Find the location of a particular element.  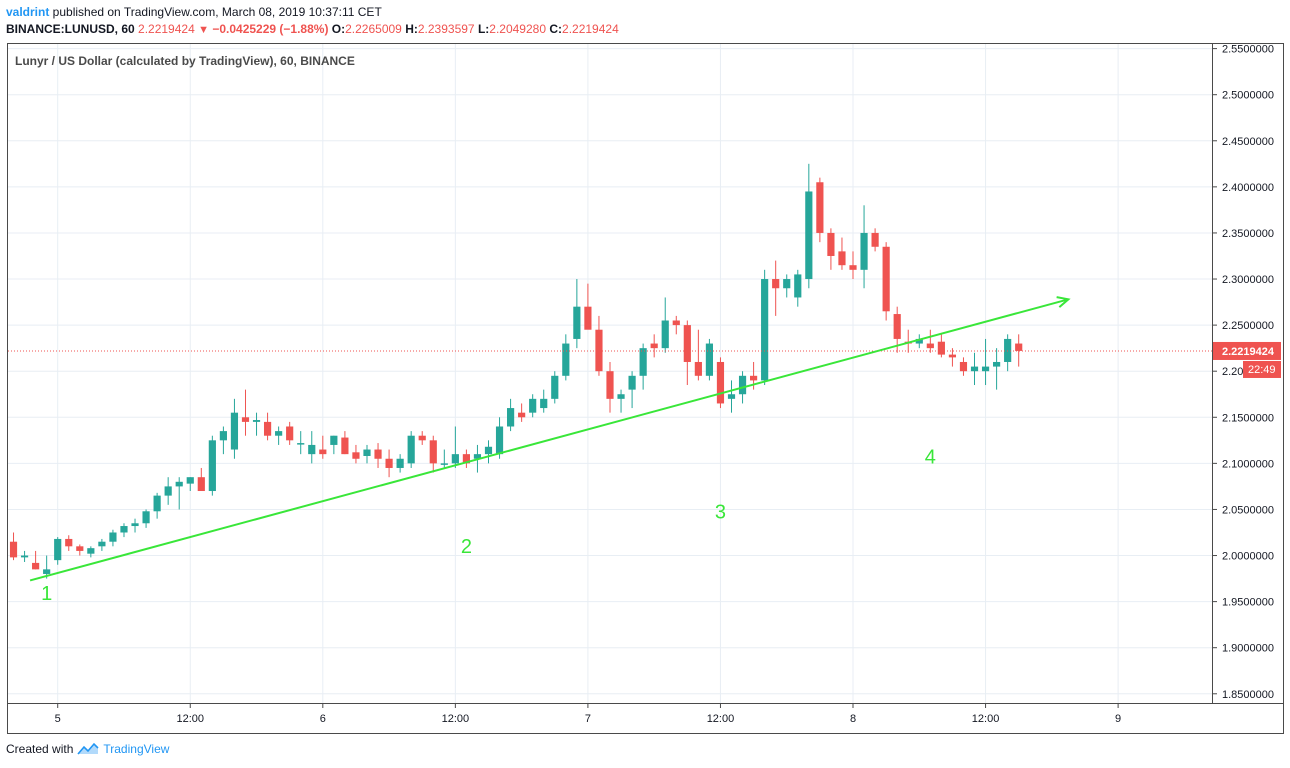

bar-countdown-tag is located at coordinates (1262, 369).